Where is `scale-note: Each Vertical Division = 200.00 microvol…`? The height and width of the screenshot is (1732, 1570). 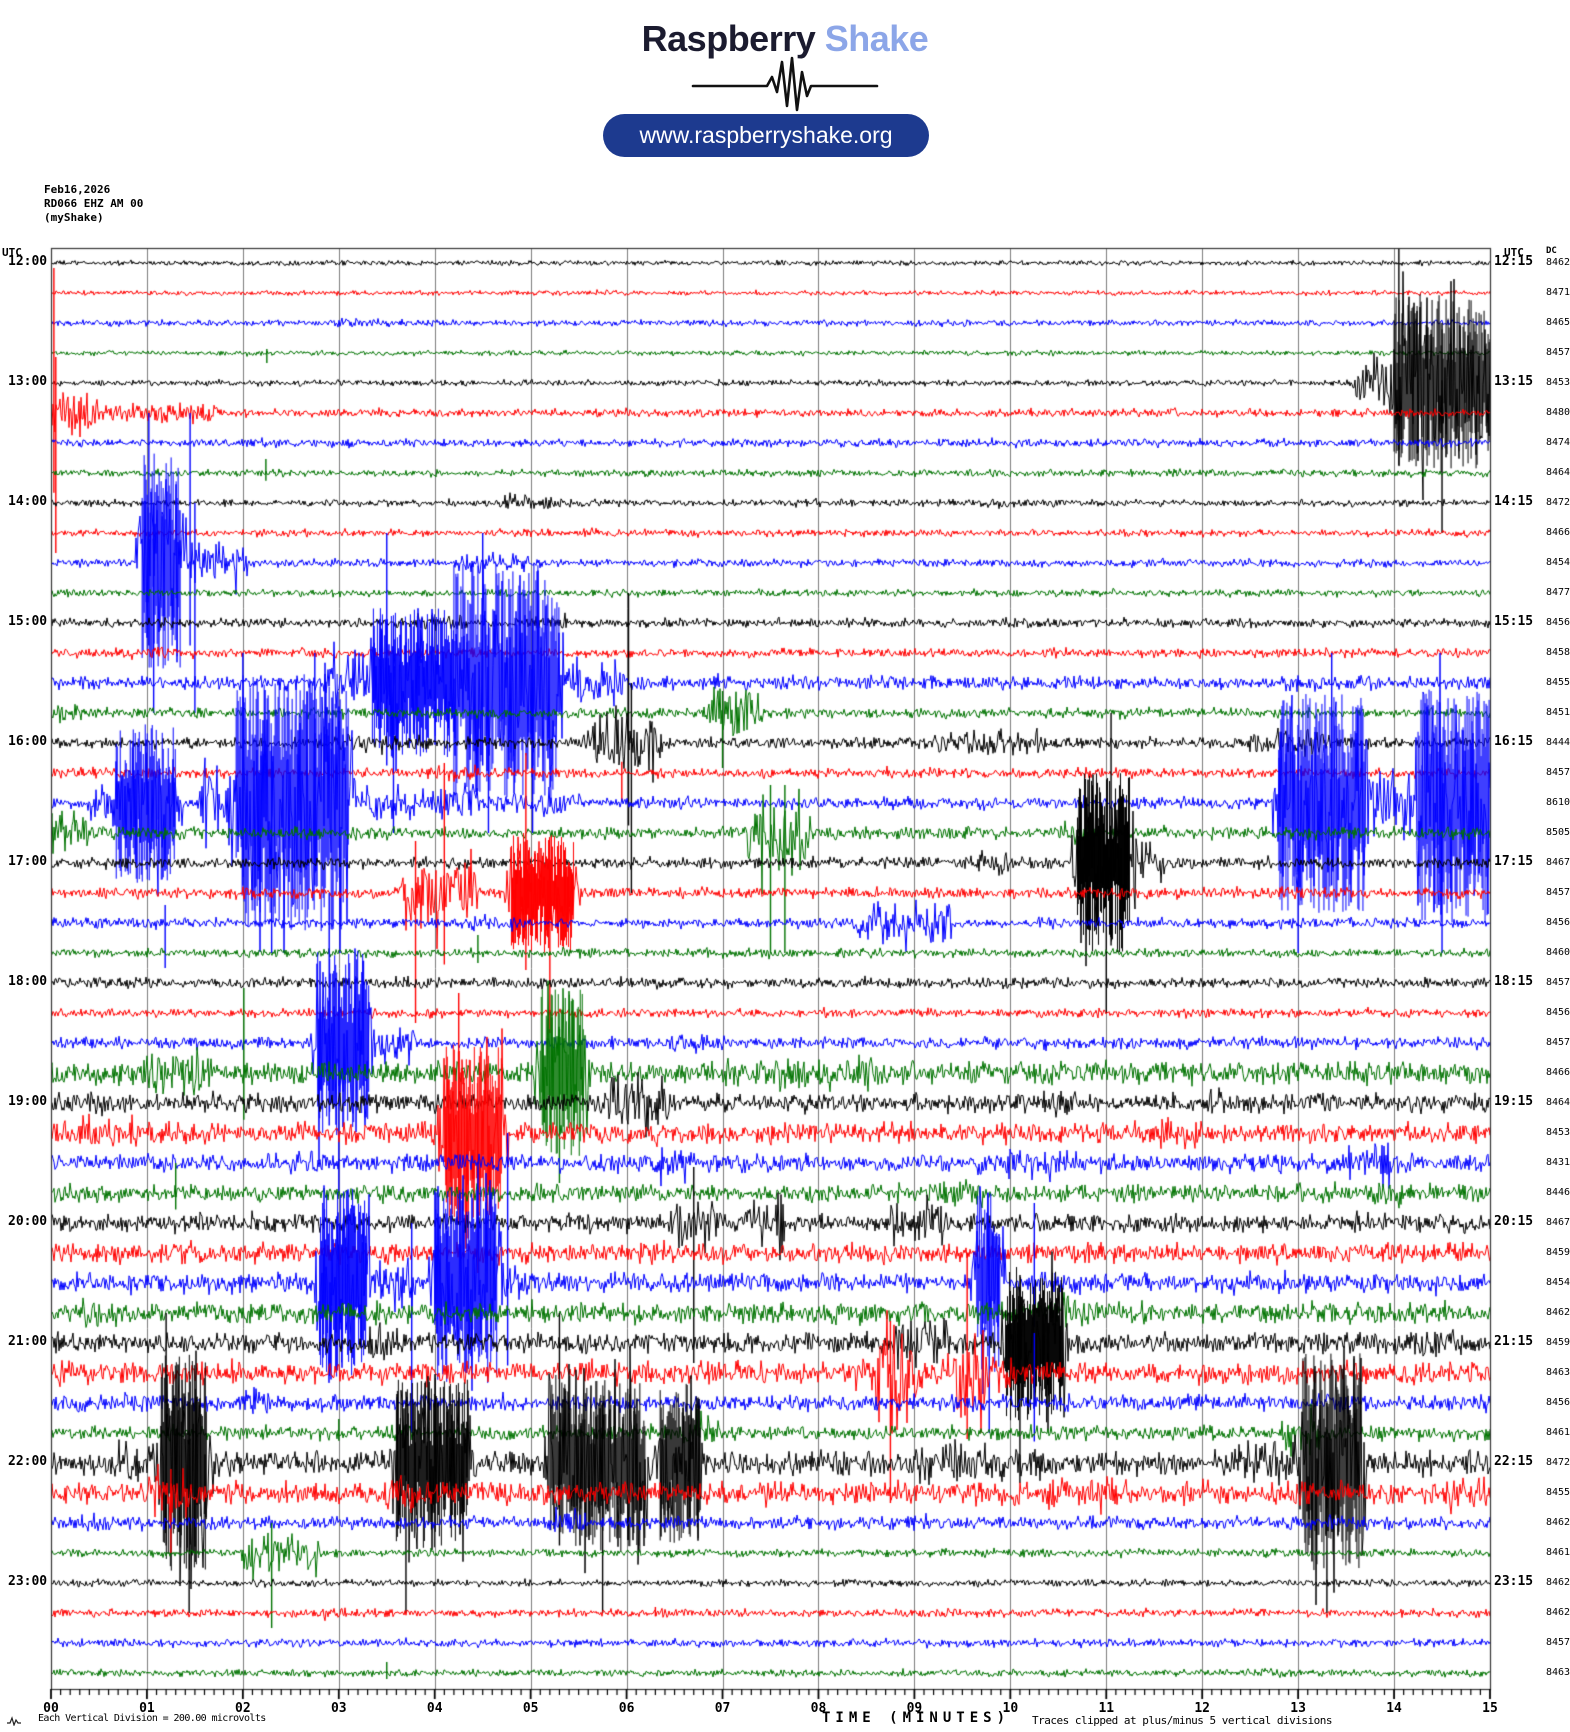
scale-note: Each Vertical Division = 200.00 microvol… is located at coordinates (152, 1718).